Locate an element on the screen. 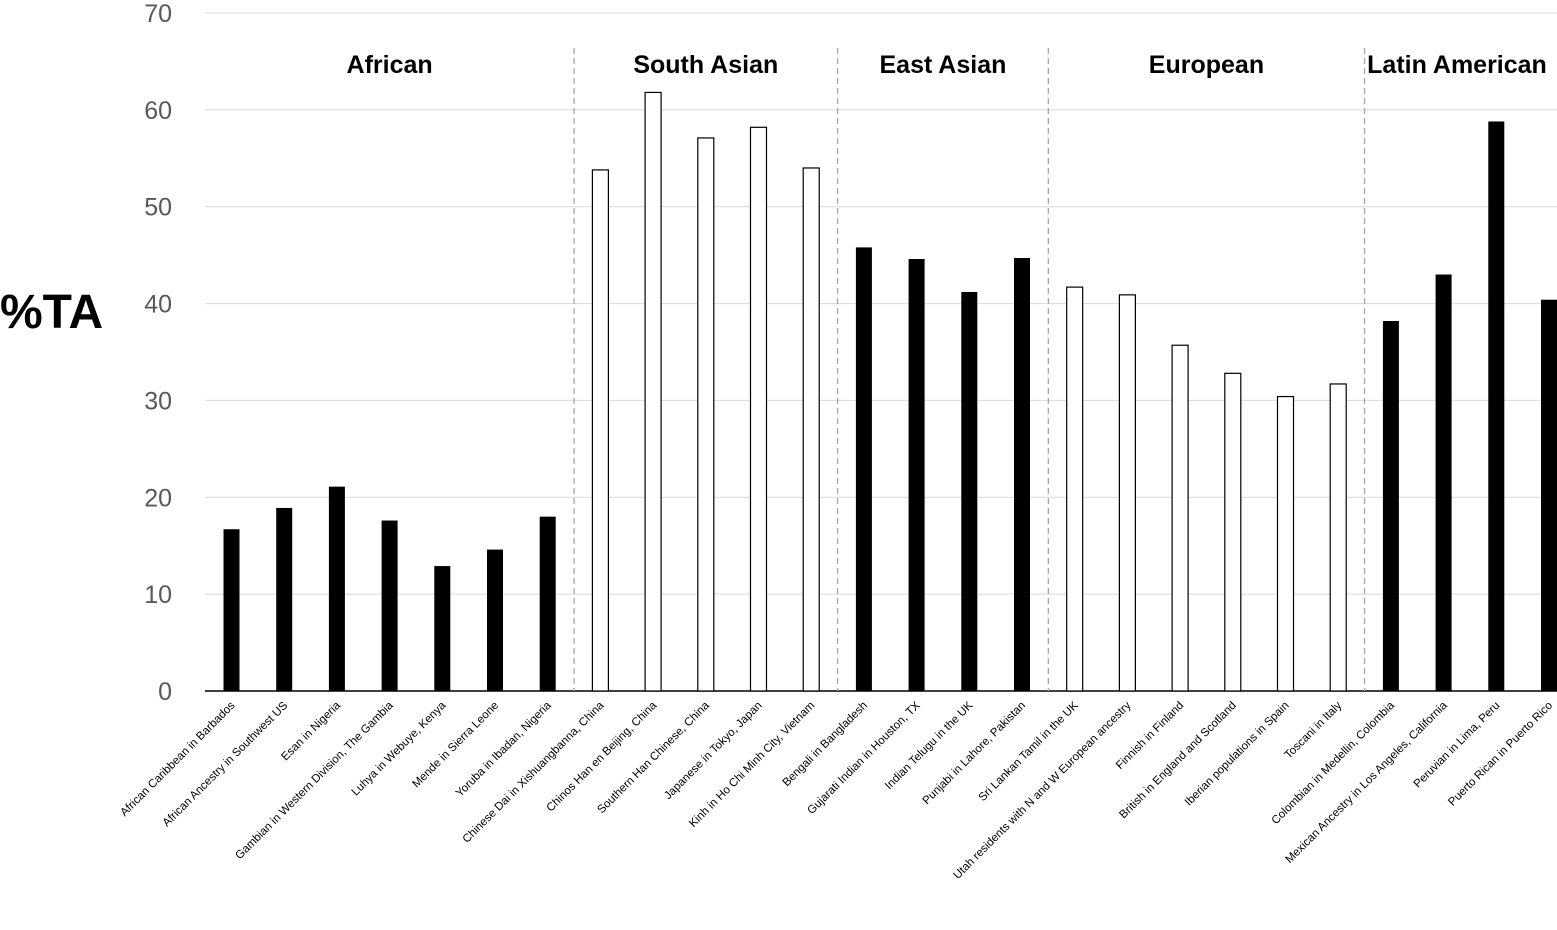  x-category-label: Peruvian in Lima, Peru is located at coordinates (1457, 745).